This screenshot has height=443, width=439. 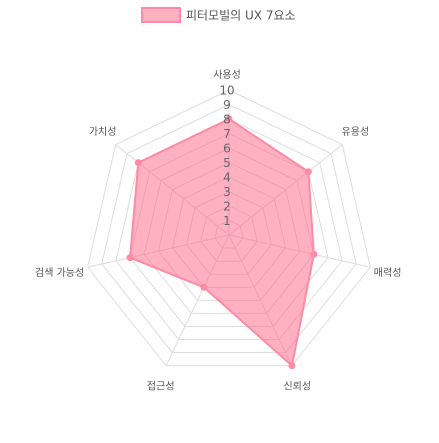 I want to click on axis-label: 신뢰성, so click(x=297, y=386).